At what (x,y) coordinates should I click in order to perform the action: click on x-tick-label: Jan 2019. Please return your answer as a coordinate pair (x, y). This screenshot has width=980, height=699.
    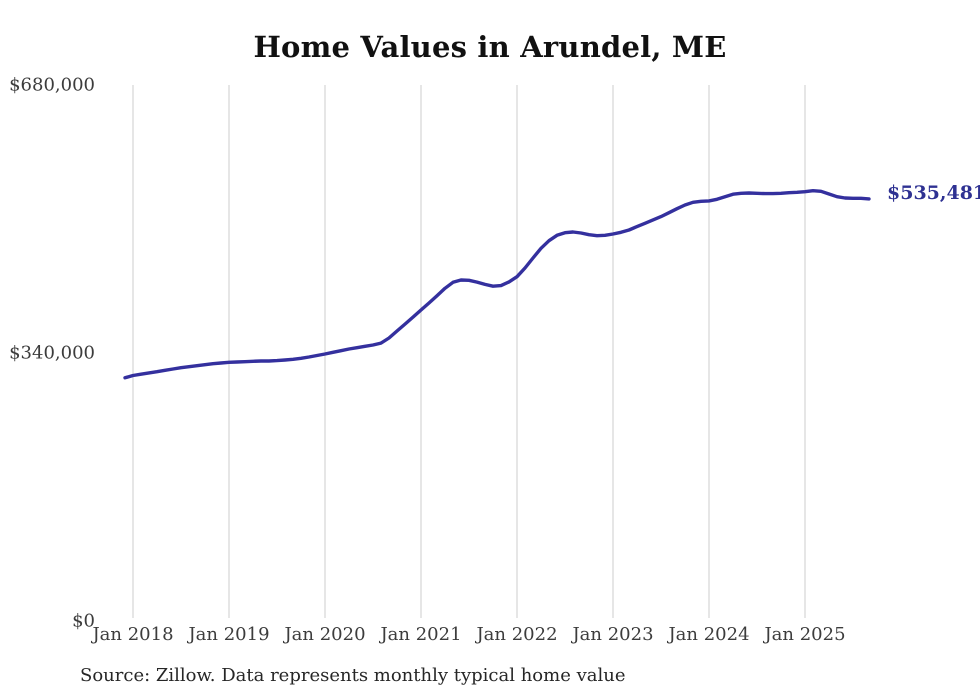
    Looking at the image, I should click on (229, 634).